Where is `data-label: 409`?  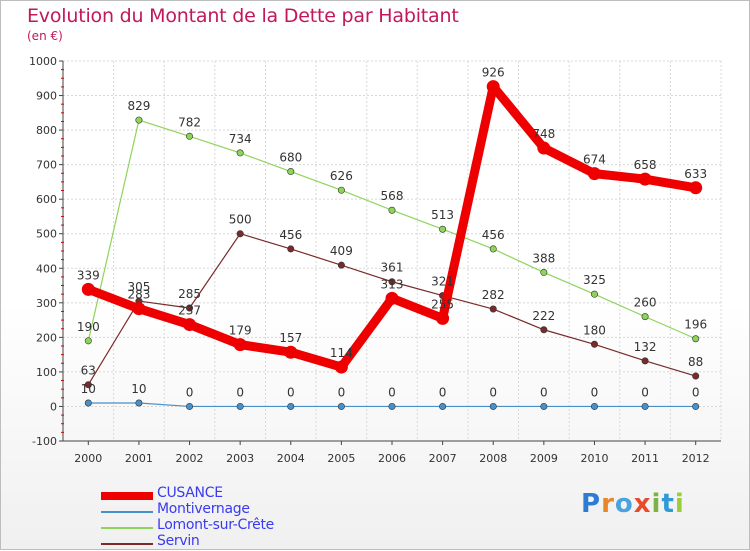 data-label: 409 is located at coordinates (341, 251).